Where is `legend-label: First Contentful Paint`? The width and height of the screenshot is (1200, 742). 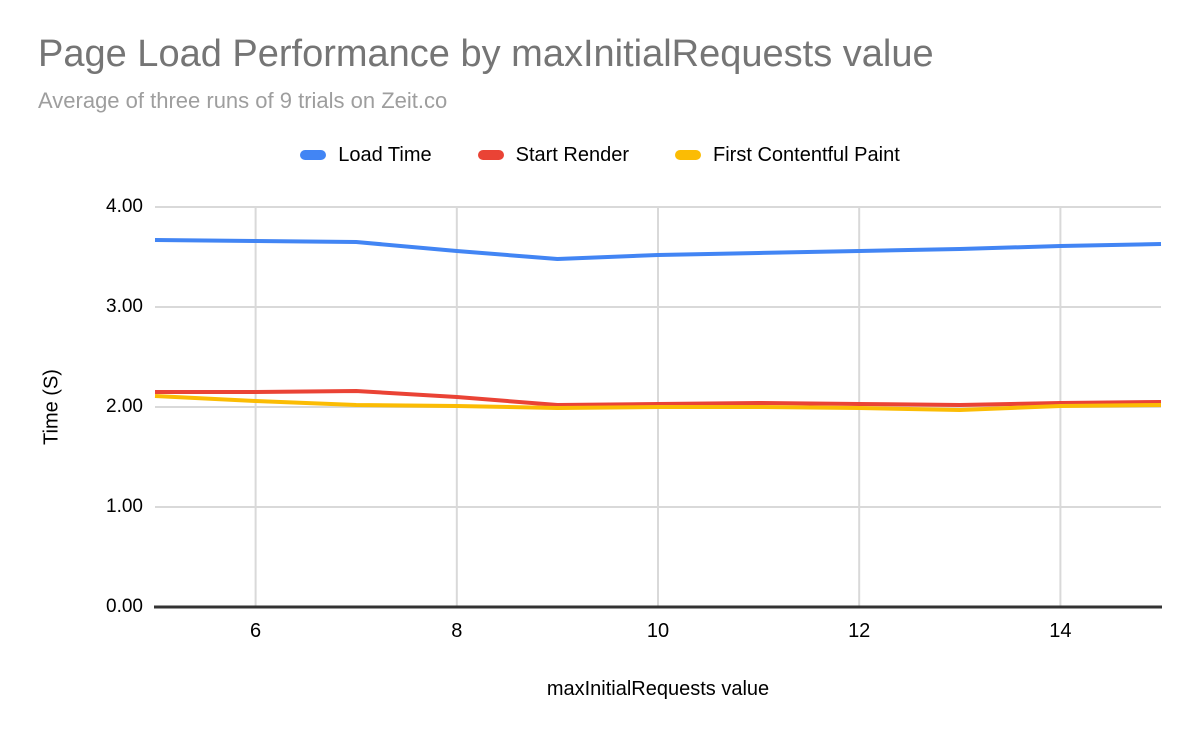 legend-label: First Contentful Paint is located at coordinates (806, 154).